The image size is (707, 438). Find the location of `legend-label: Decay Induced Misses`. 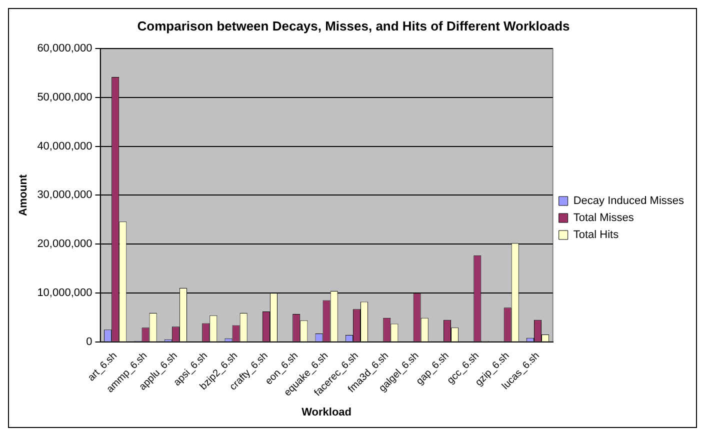

legend-label: Decay Induced Misses is located at coordinates (628, 201).